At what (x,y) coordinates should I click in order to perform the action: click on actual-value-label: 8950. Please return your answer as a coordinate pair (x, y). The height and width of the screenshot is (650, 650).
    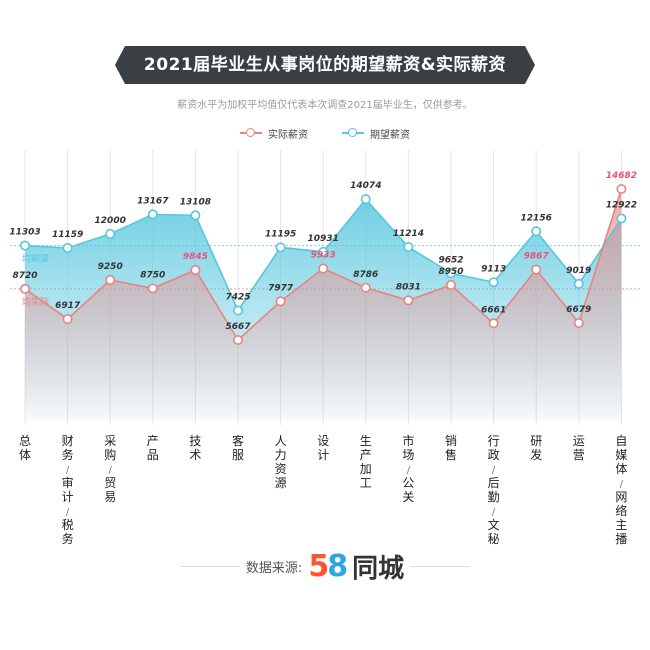
    Looking at the image, I should click on (450, 272).